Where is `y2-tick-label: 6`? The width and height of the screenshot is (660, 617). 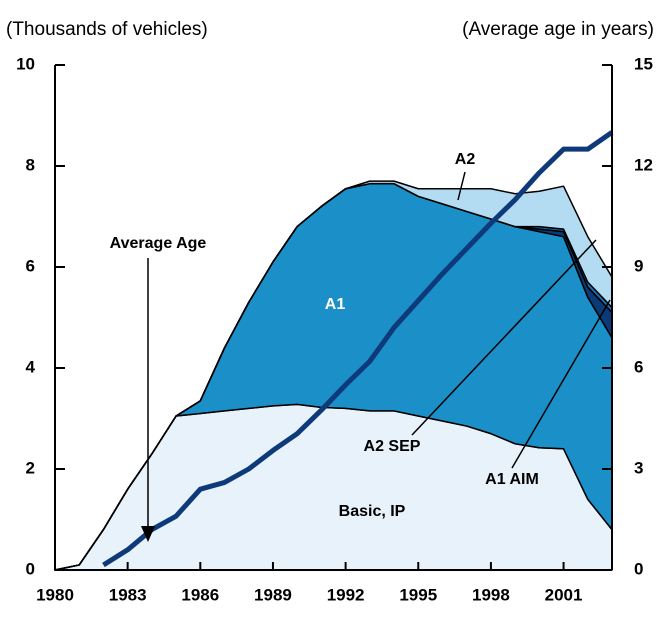
y2-tick-label: 6 is located at coordinates (638, 366).